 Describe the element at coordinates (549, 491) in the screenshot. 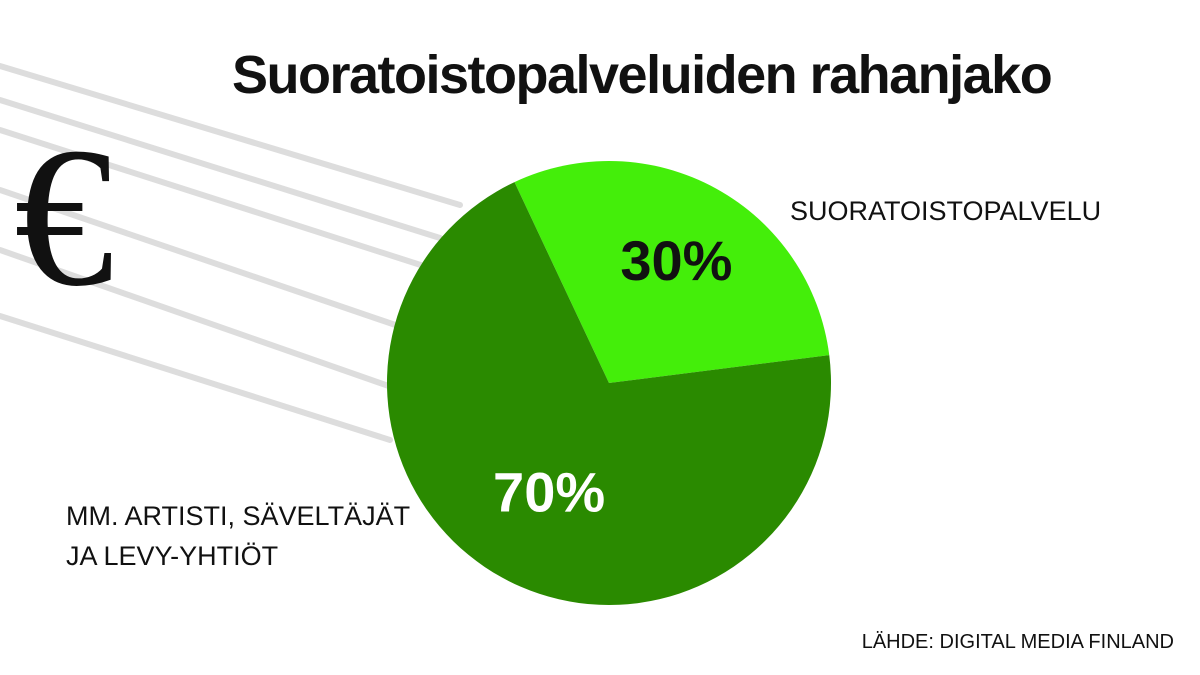

I see `slice-value-label-2: 70%` at that location.